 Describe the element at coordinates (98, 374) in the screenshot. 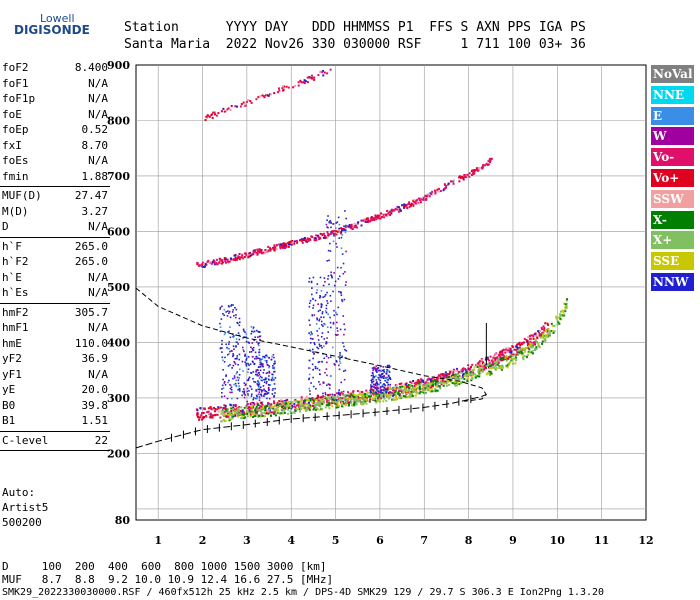

I see `param-value: N/A` at that location.